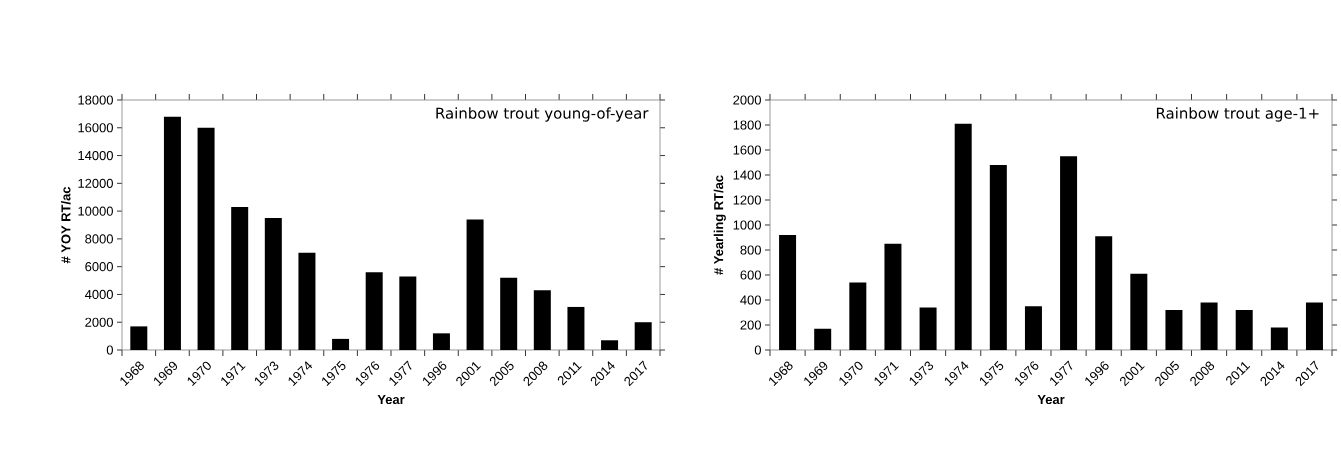 This screenshot has width=1341, height=458. Describe the element at coordinates (1237, 114) in the screenshot. I see `annotation: Rainbow trout age-1+` at that location.